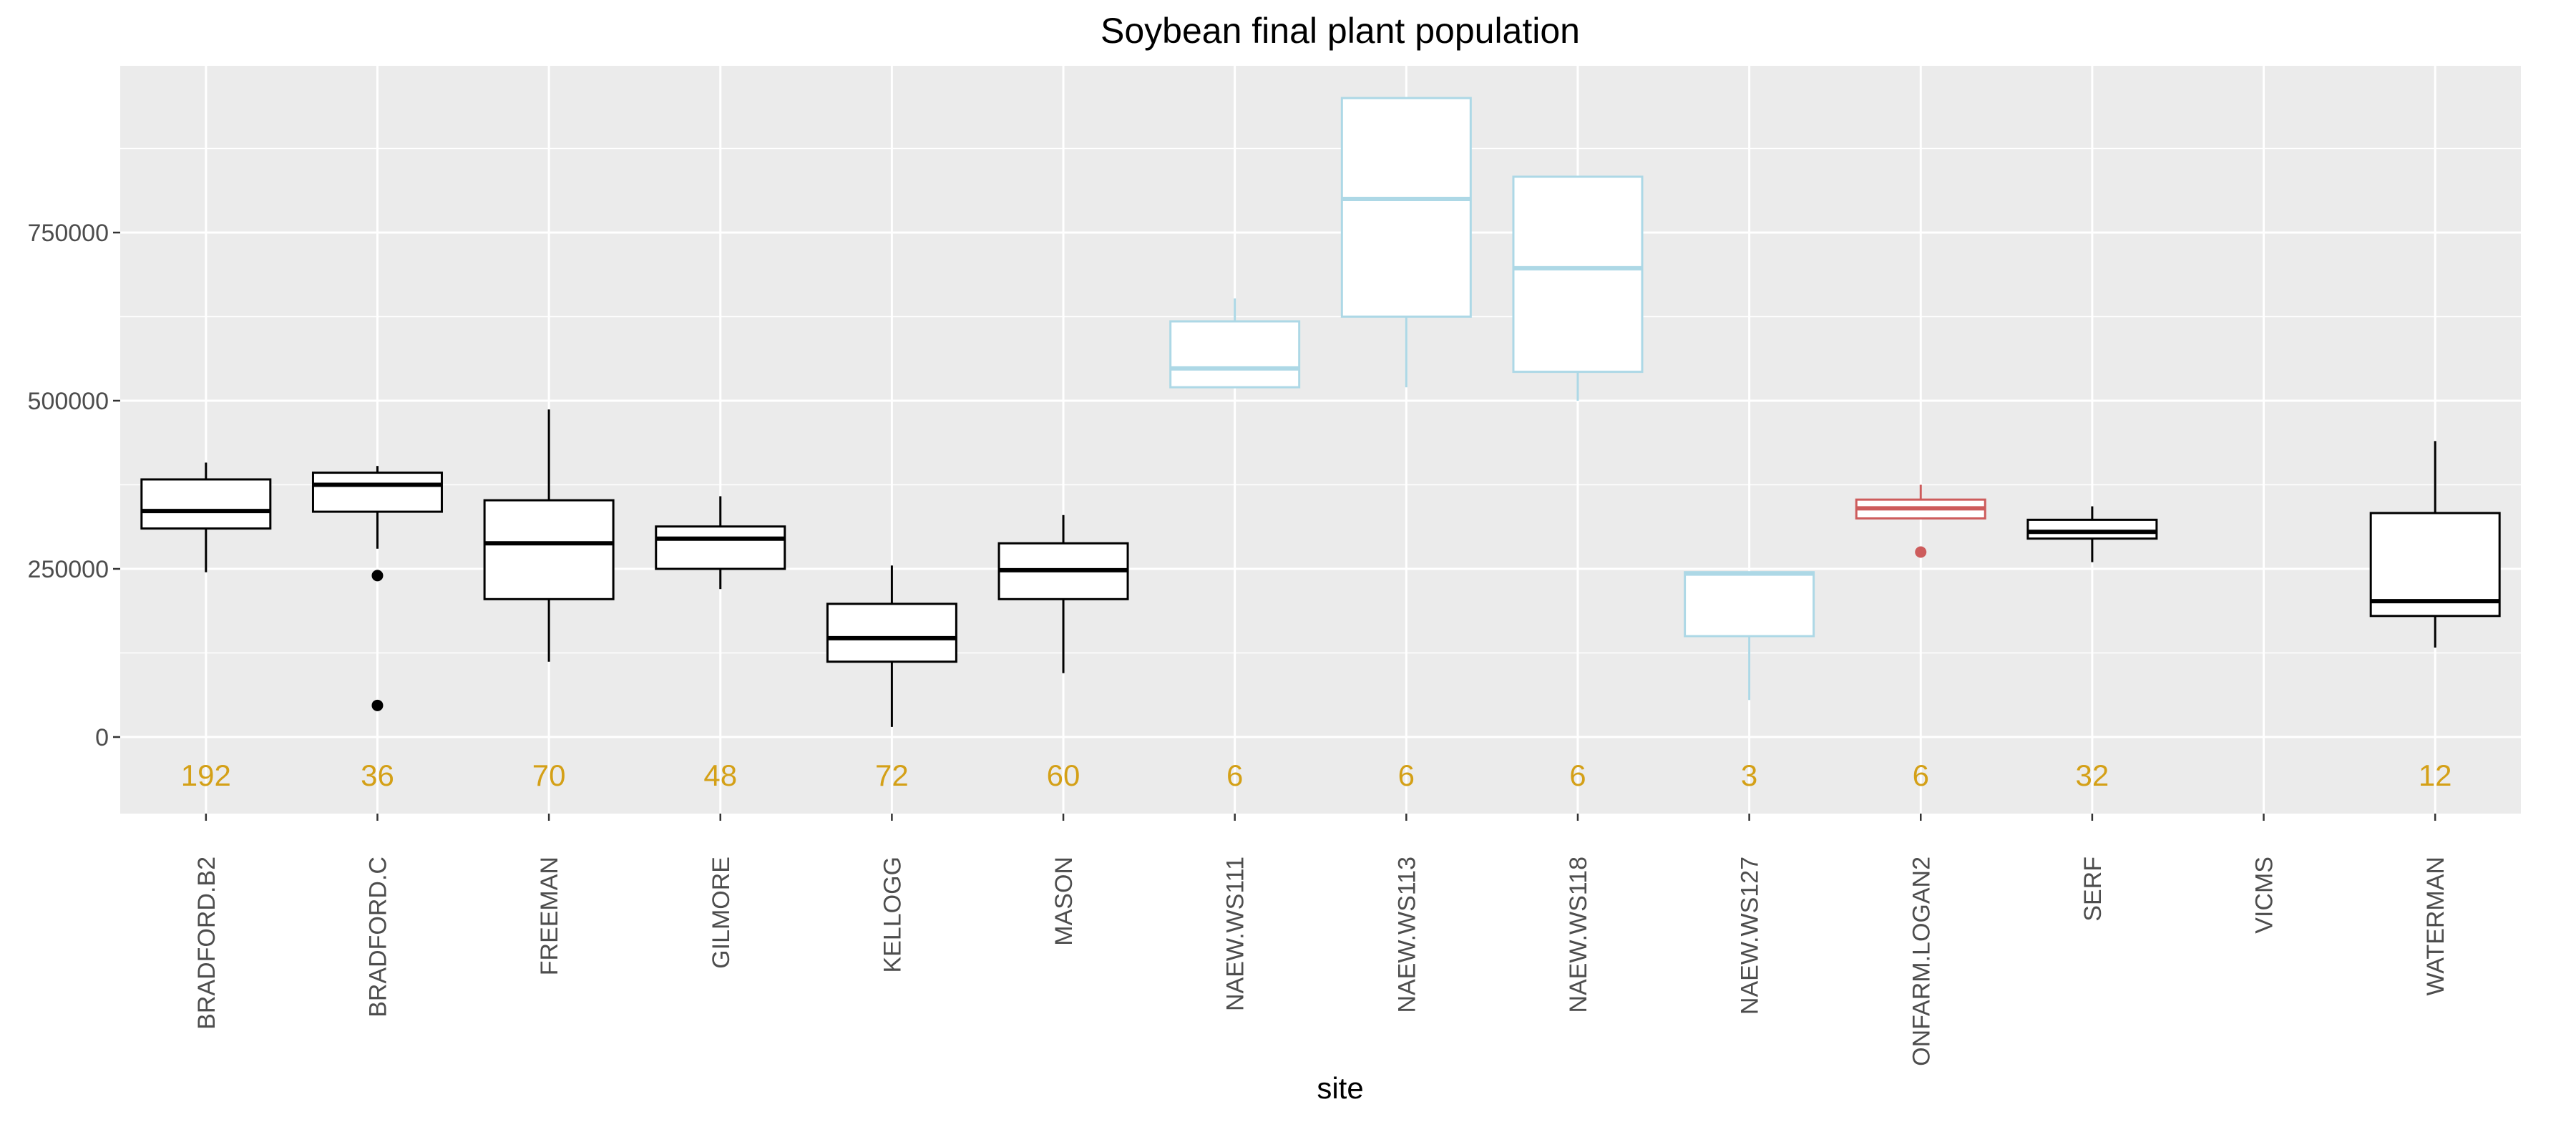  What do you see at coordinates (1749, 775) in the screenshot?
I see `count-label: 3` at bounding box center [1749, 775].